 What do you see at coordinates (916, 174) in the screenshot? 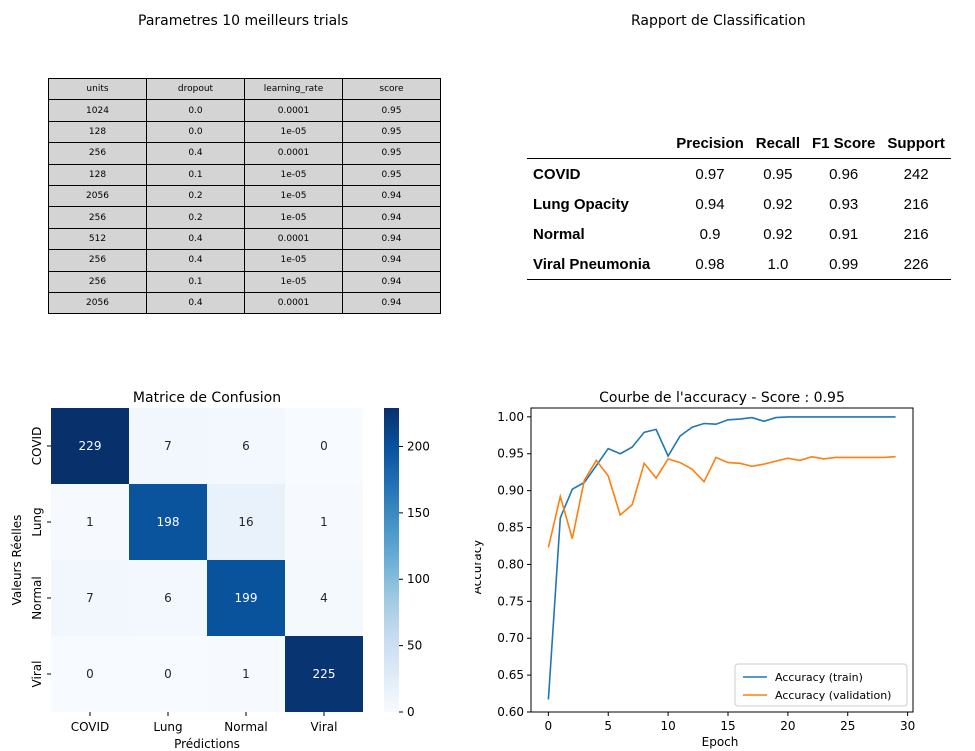
I see `report-cell: 242` at bounding box center [916, 174].